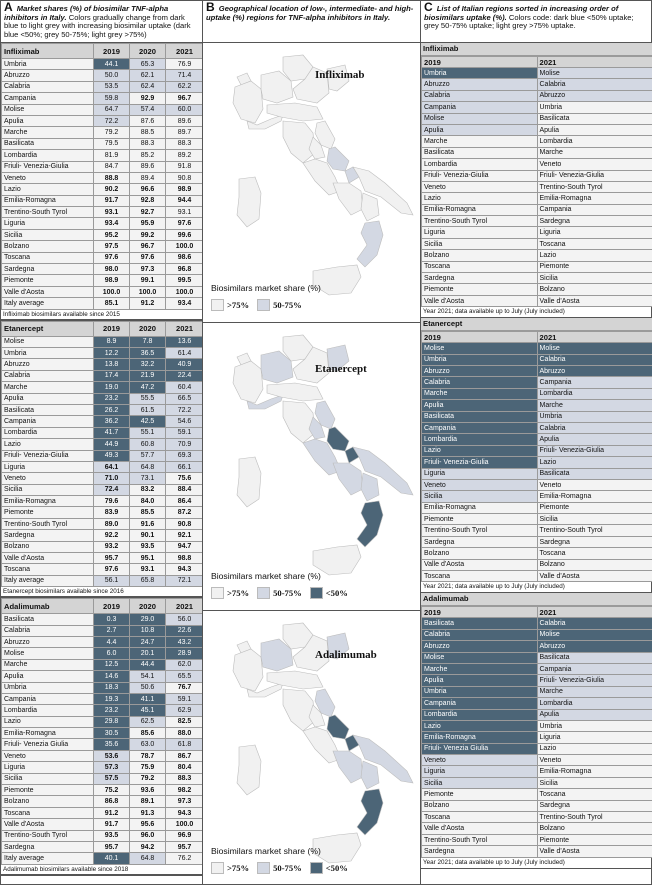 The image size is (652, 885). What do you see at coordinates (111, 858) in the screenshot?
I see `share-value: 40.1` at bounding box center [111, 858].